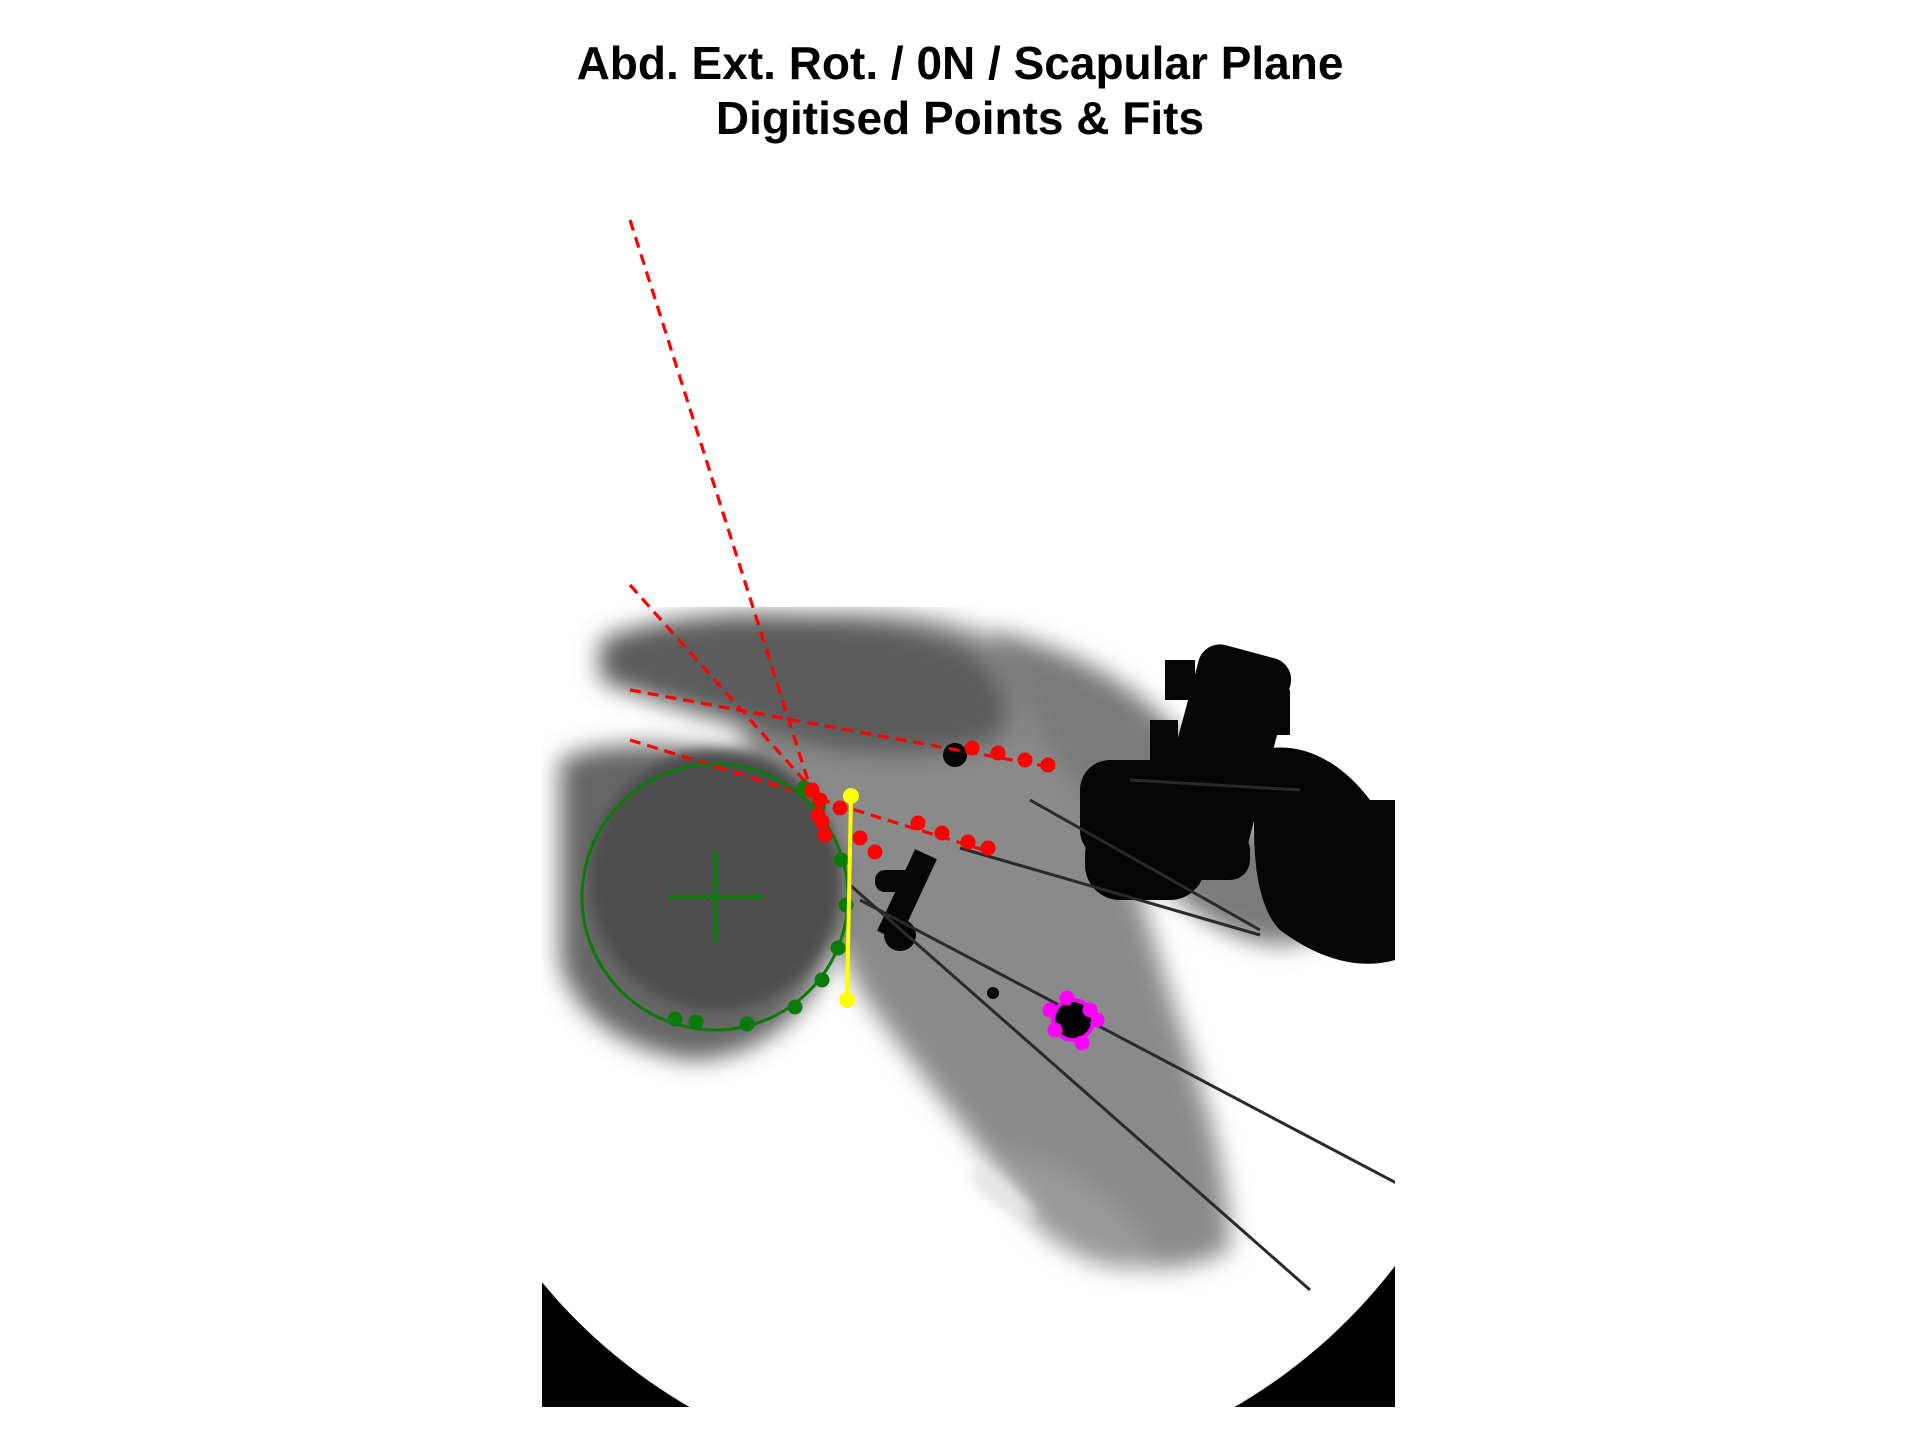 This screenshot has width=1920, height=1440. I want to click on yellow-line, so click(849, 898).